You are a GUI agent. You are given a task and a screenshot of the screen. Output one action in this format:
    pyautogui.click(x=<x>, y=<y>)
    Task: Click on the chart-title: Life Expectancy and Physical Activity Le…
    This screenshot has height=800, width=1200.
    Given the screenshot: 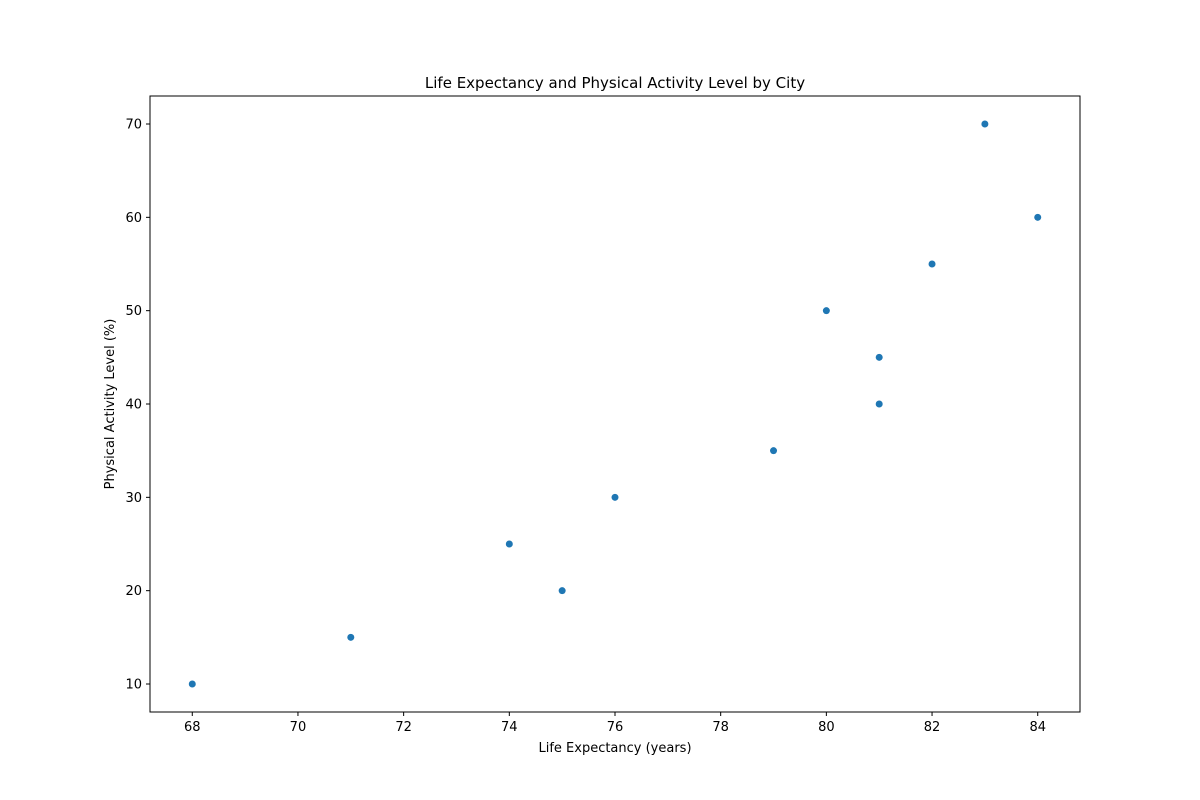 What is the action you would take?
    pyautogui.click(x=615, y=83)
    